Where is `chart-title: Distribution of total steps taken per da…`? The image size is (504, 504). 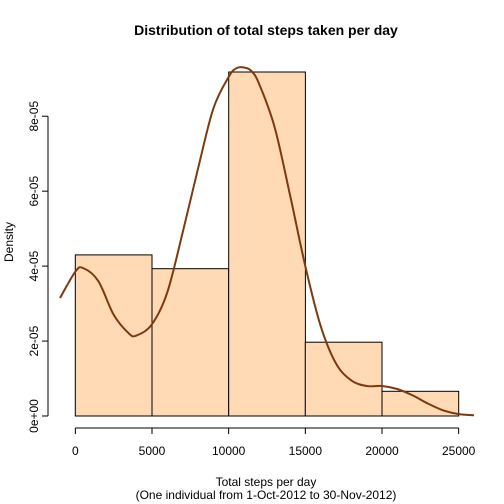 chart-title: Distribution of total steps taken per da… is located at coordinates (266, 30).